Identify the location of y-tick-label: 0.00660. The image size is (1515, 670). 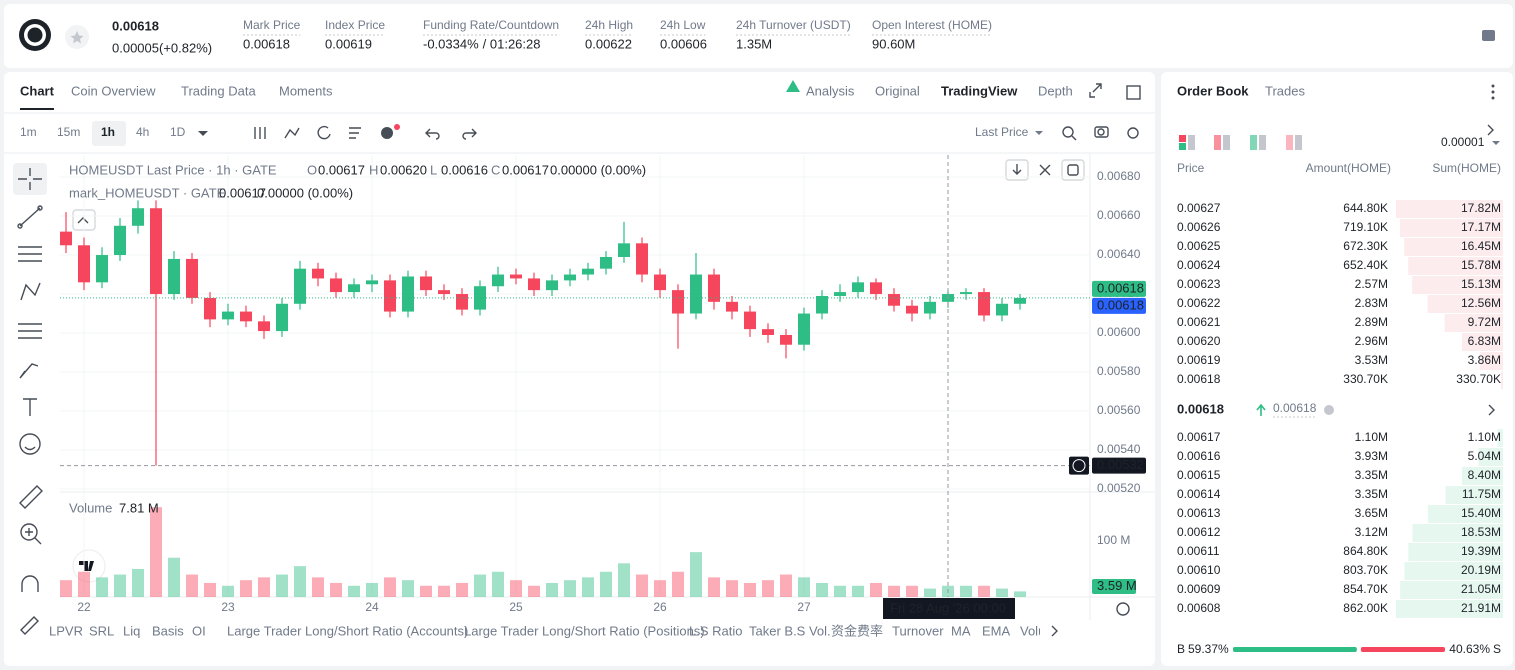
(1119, 215).